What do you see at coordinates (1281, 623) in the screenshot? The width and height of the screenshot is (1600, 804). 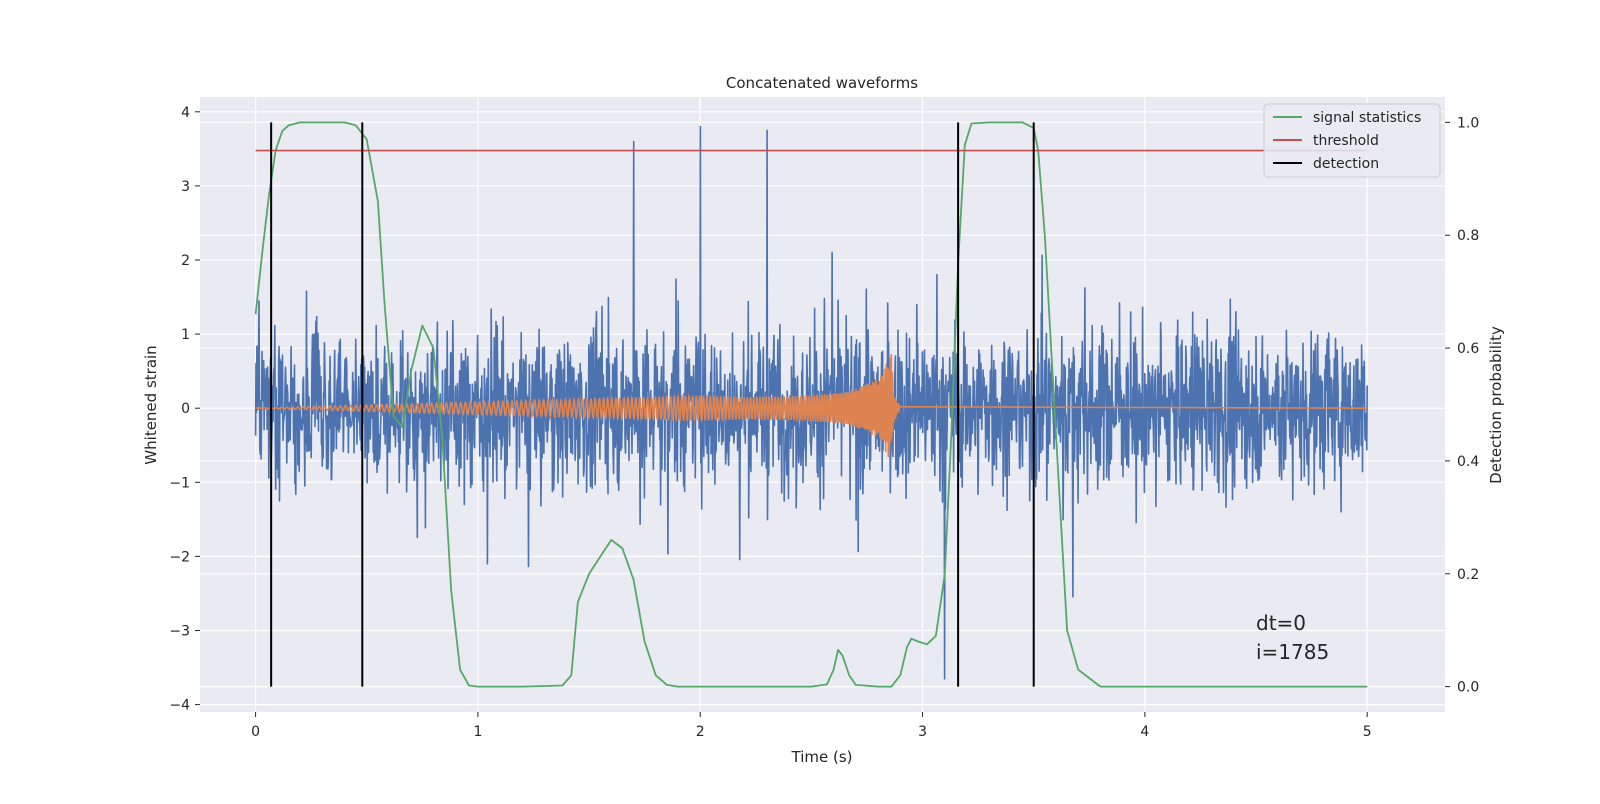 I see `annotation-dt: dt=0` at bounding box center [1281, 623].